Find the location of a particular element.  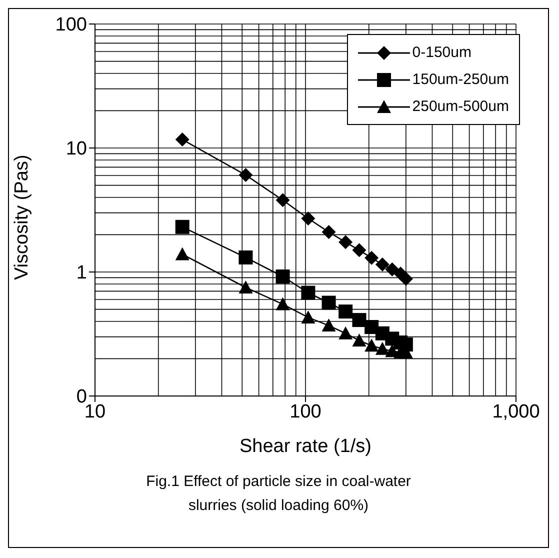

x-tick-label: 100 is located at coordinates (306, 411).